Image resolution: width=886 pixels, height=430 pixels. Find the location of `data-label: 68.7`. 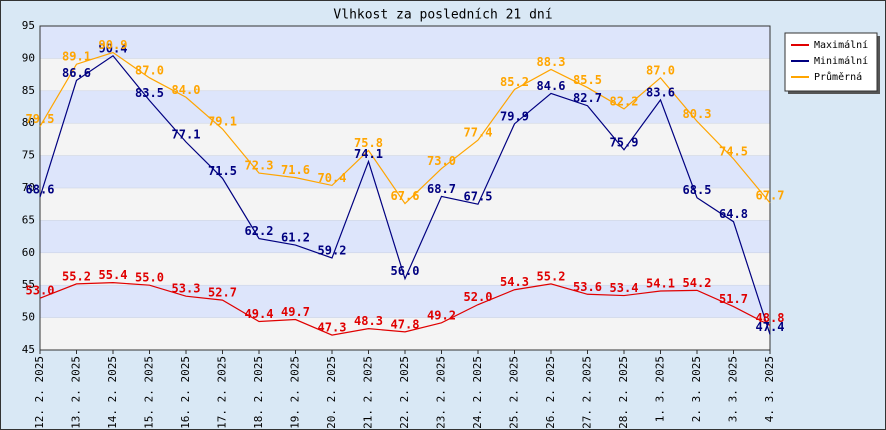

data-label: 68.7 is located at coordinates (441, 189).